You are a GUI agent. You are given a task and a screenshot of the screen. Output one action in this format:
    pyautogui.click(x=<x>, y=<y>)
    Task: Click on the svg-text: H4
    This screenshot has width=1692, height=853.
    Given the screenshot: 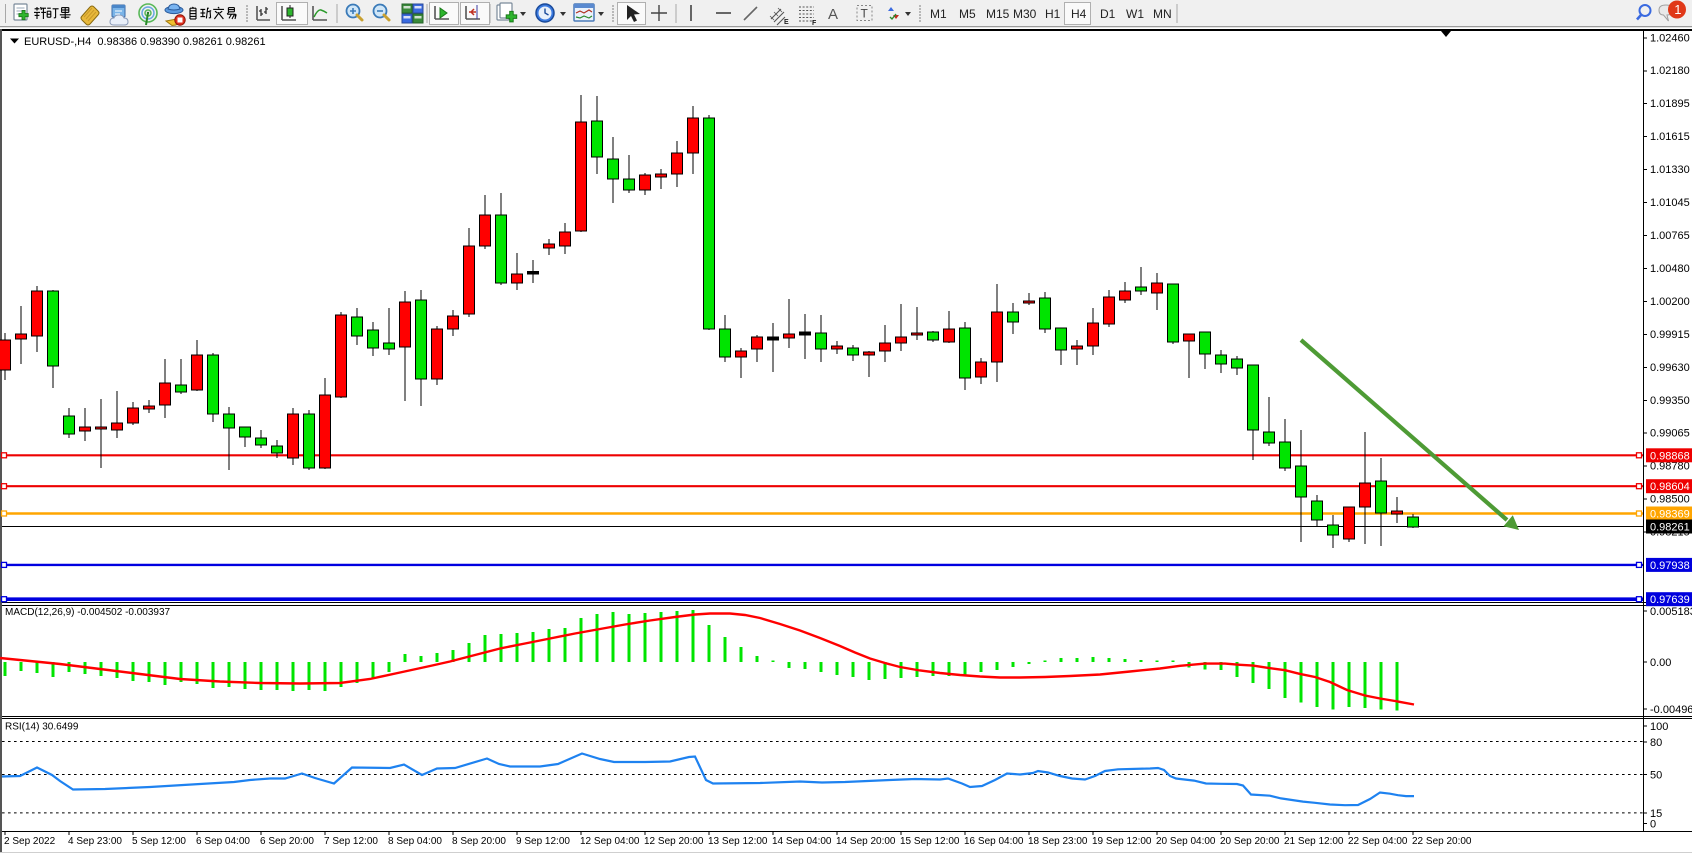 What is the action you would take?
    pyautogui.click(x=1079, y=14)
    